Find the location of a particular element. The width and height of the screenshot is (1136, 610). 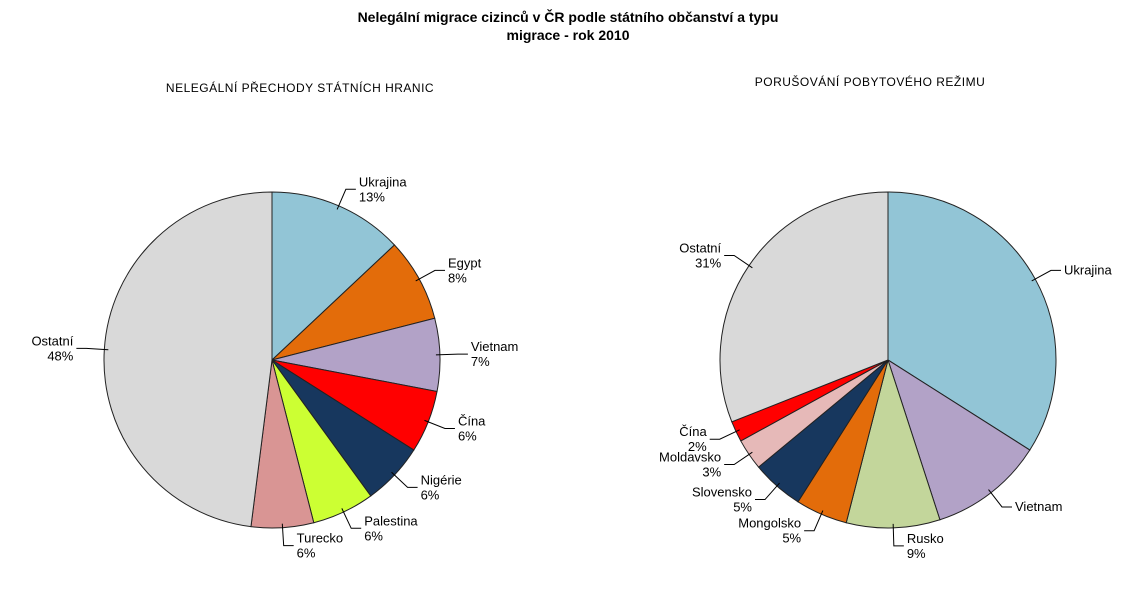

slice-label: Egypt 8% is located at coordinates (465, 270).